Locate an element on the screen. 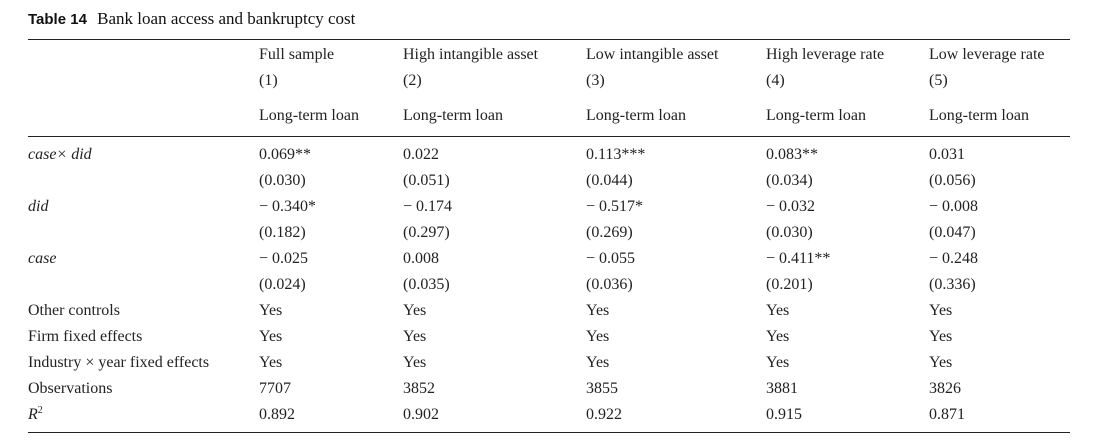  row-label: Observations is located at coordinates (70, 388).